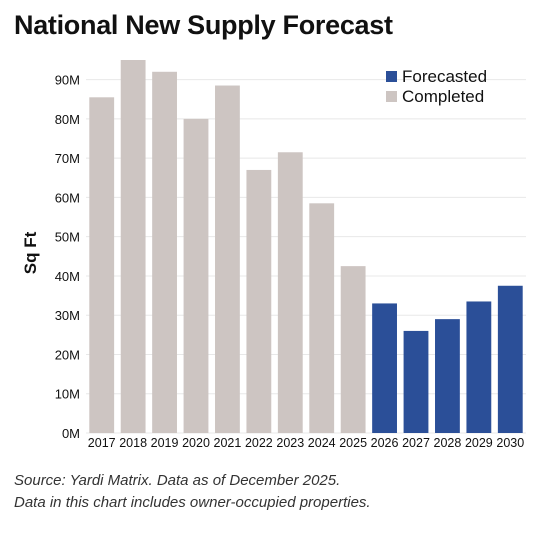 This screenshot has width=550, height=546. I want to click on bar-2024, so click(322, 318).